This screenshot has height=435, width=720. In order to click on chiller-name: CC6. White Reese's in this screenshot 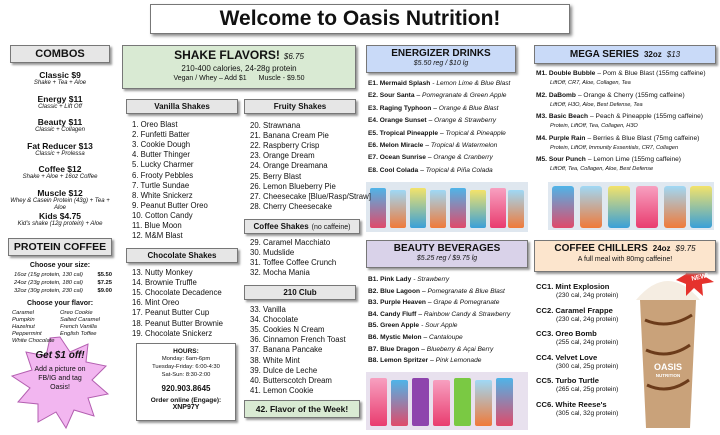, I will do `click(571, 404)`.